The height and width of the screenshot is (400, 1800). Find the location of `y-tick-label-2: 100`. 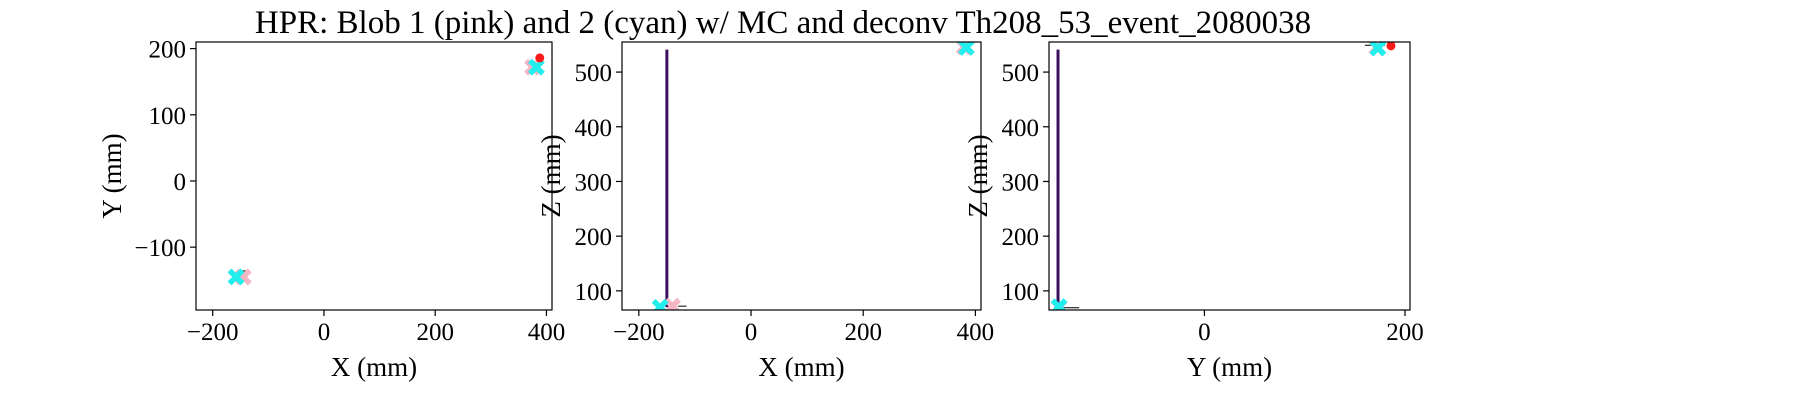

y-tick-label-2: 100 is located at coordinates (168, 116).